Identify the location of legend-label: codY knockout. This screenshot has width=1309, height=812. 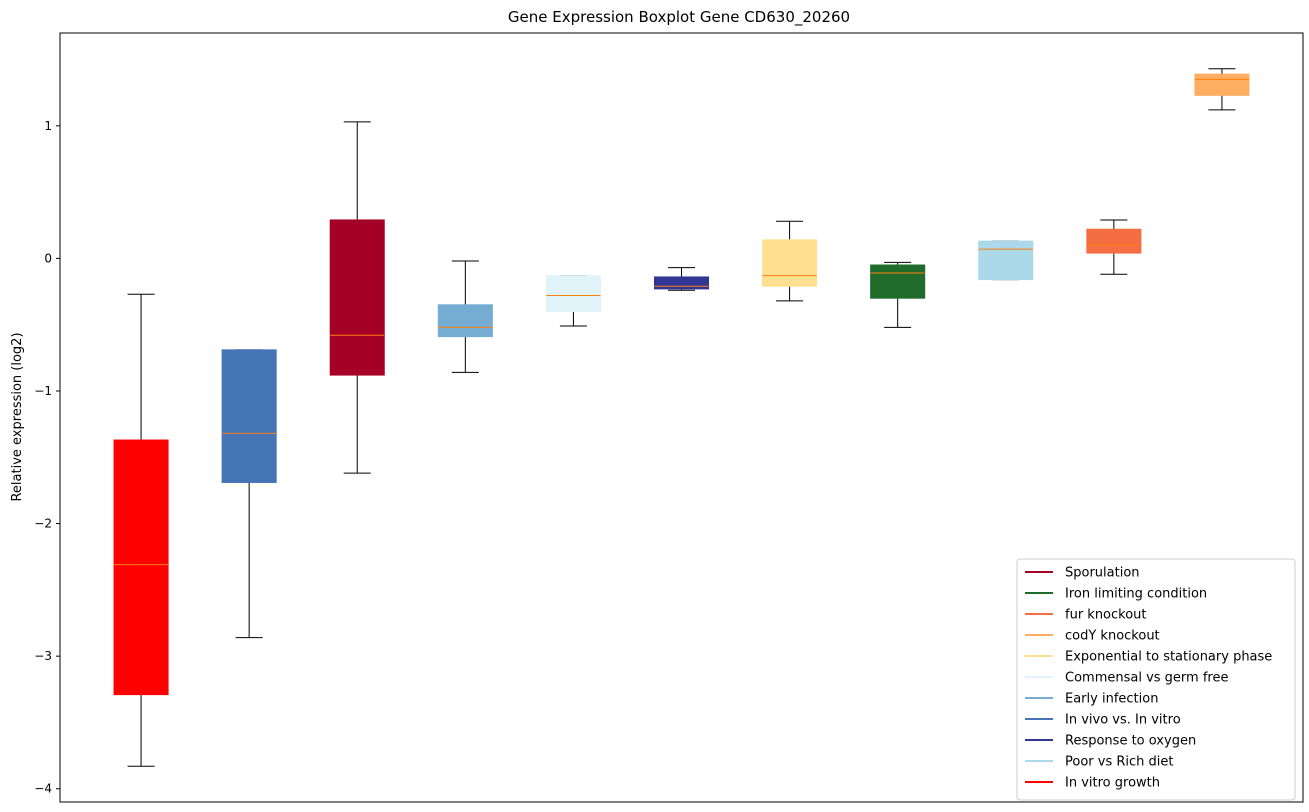
(1112, 636).